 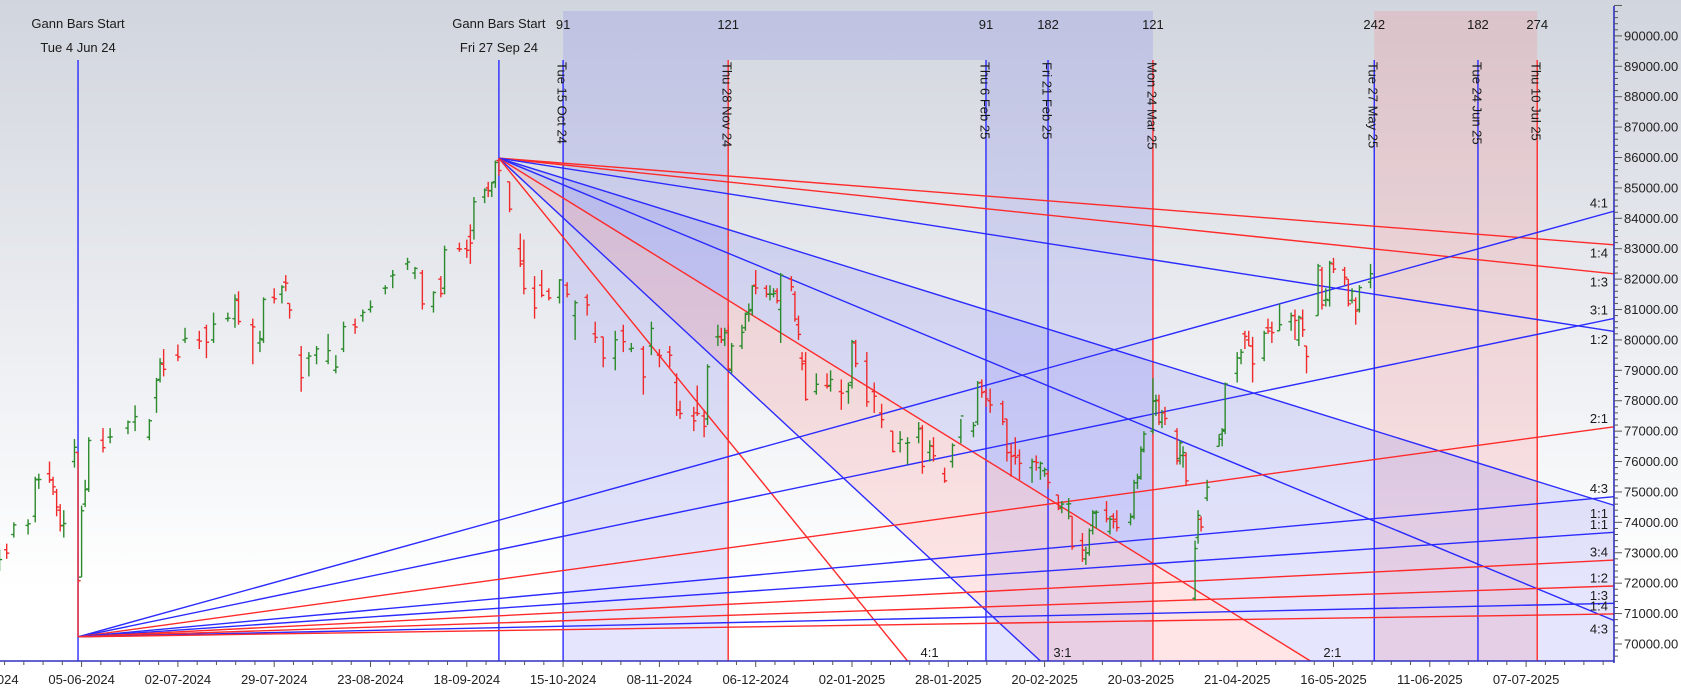 I want to click on gann-fan-line-1x2, so click(x=846, y=611).